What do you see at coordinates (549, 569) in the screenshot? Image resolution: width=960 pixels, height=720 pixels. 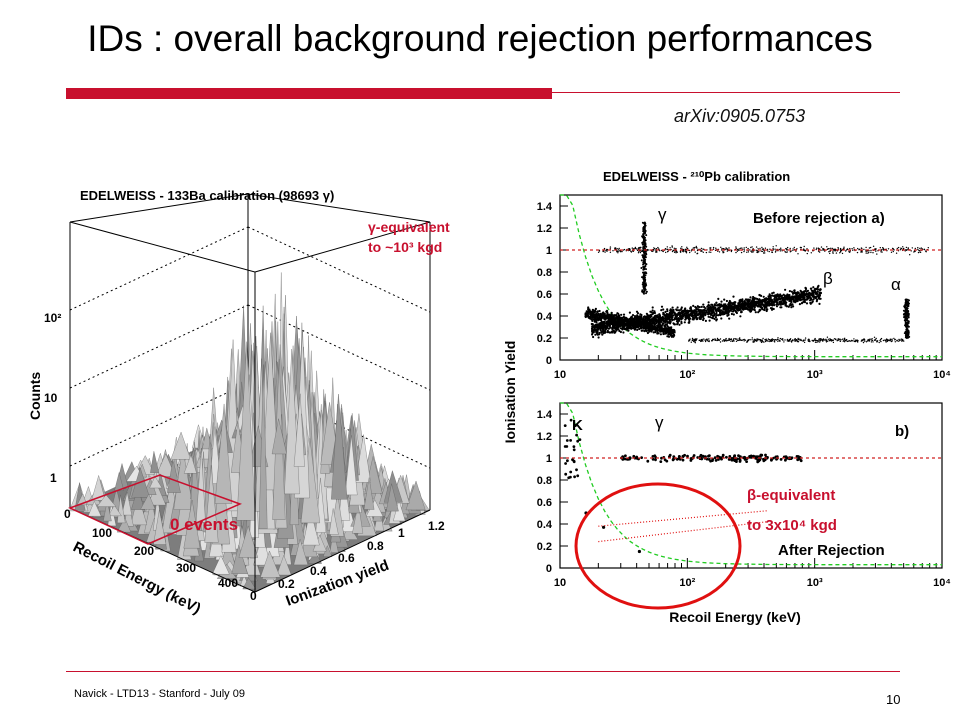 I see `y-tick-label: 0` at bounding box center [549, 569].